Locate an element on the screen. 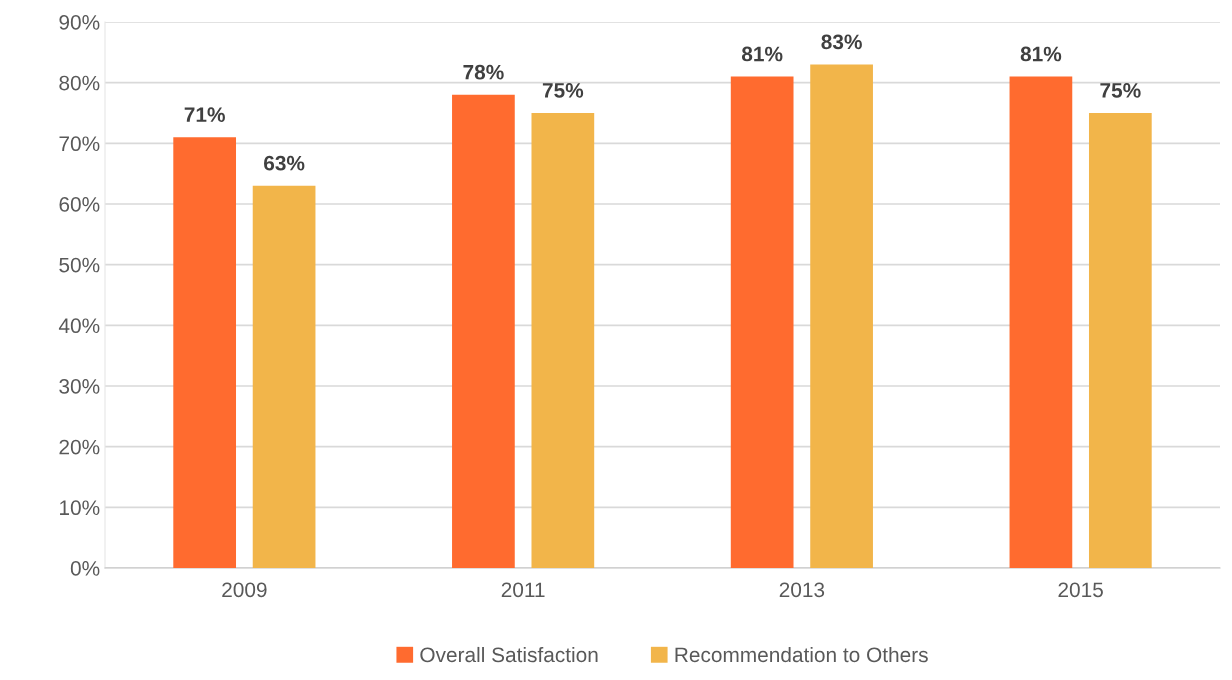 Image resolution: width=1232 pixels, height=680 pixels. x-tick-label: 2011 is located at coordinates (523, 590).